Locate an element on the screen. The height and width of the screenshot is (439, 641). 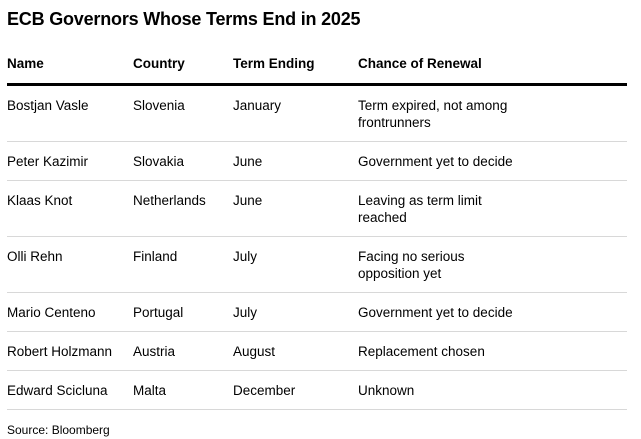
column-header-name: Name is located at coordinates (70, 58).